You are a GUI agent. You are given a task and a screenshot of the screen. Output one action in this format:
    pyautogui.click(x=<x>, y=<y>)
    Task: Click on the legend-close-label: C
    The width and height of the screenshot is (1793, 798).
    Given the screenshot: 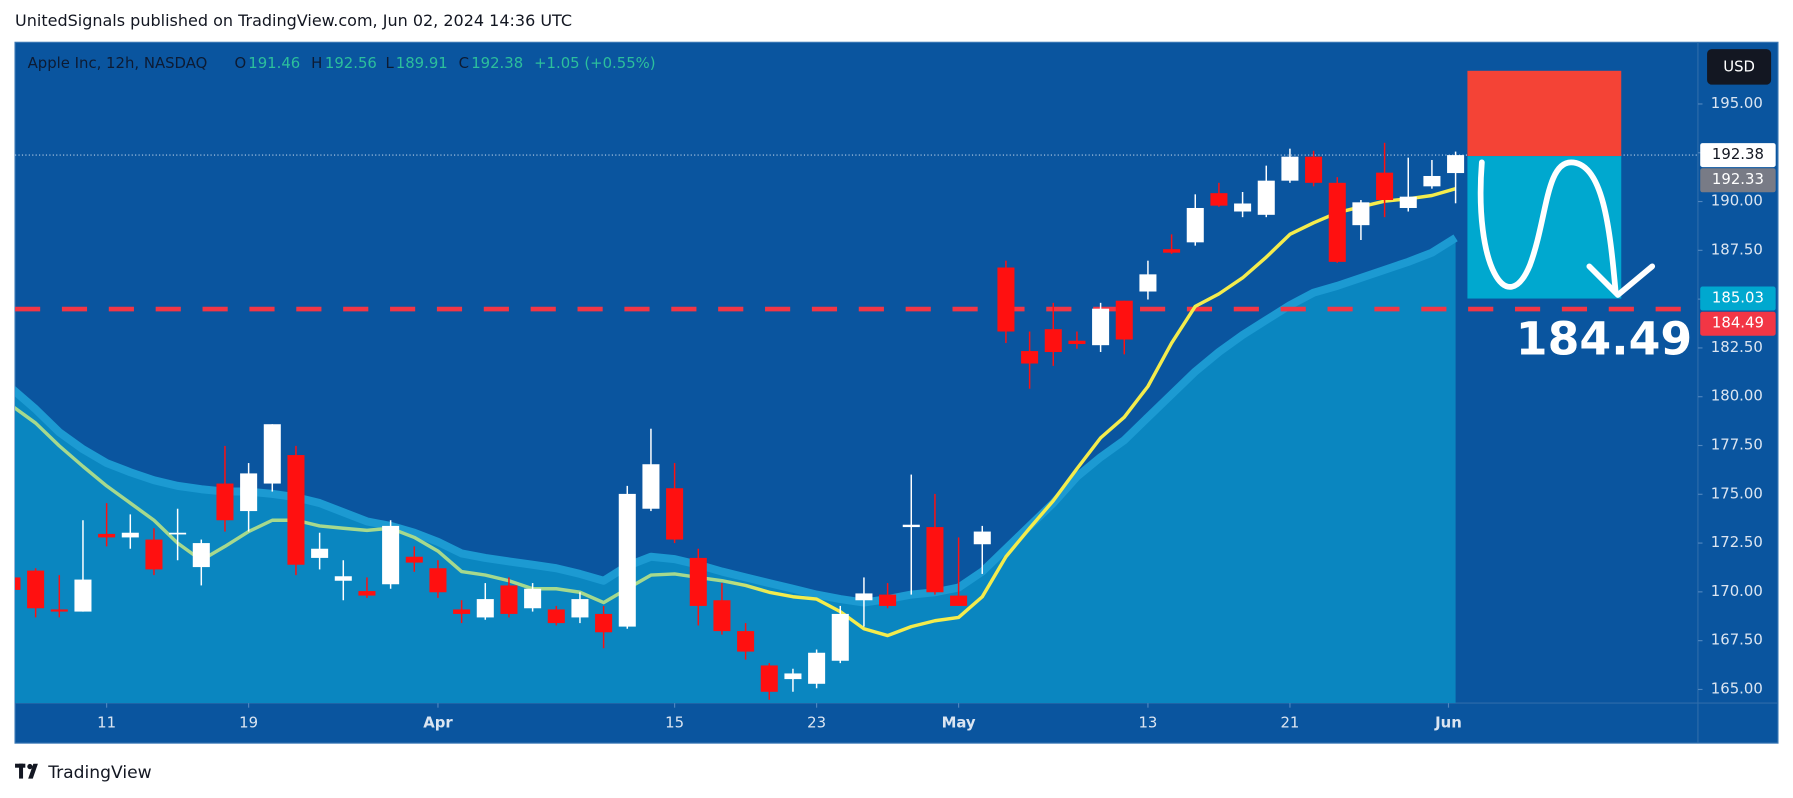 What is the action you would take?
    pyautogui.click(x=464, y=63)
    